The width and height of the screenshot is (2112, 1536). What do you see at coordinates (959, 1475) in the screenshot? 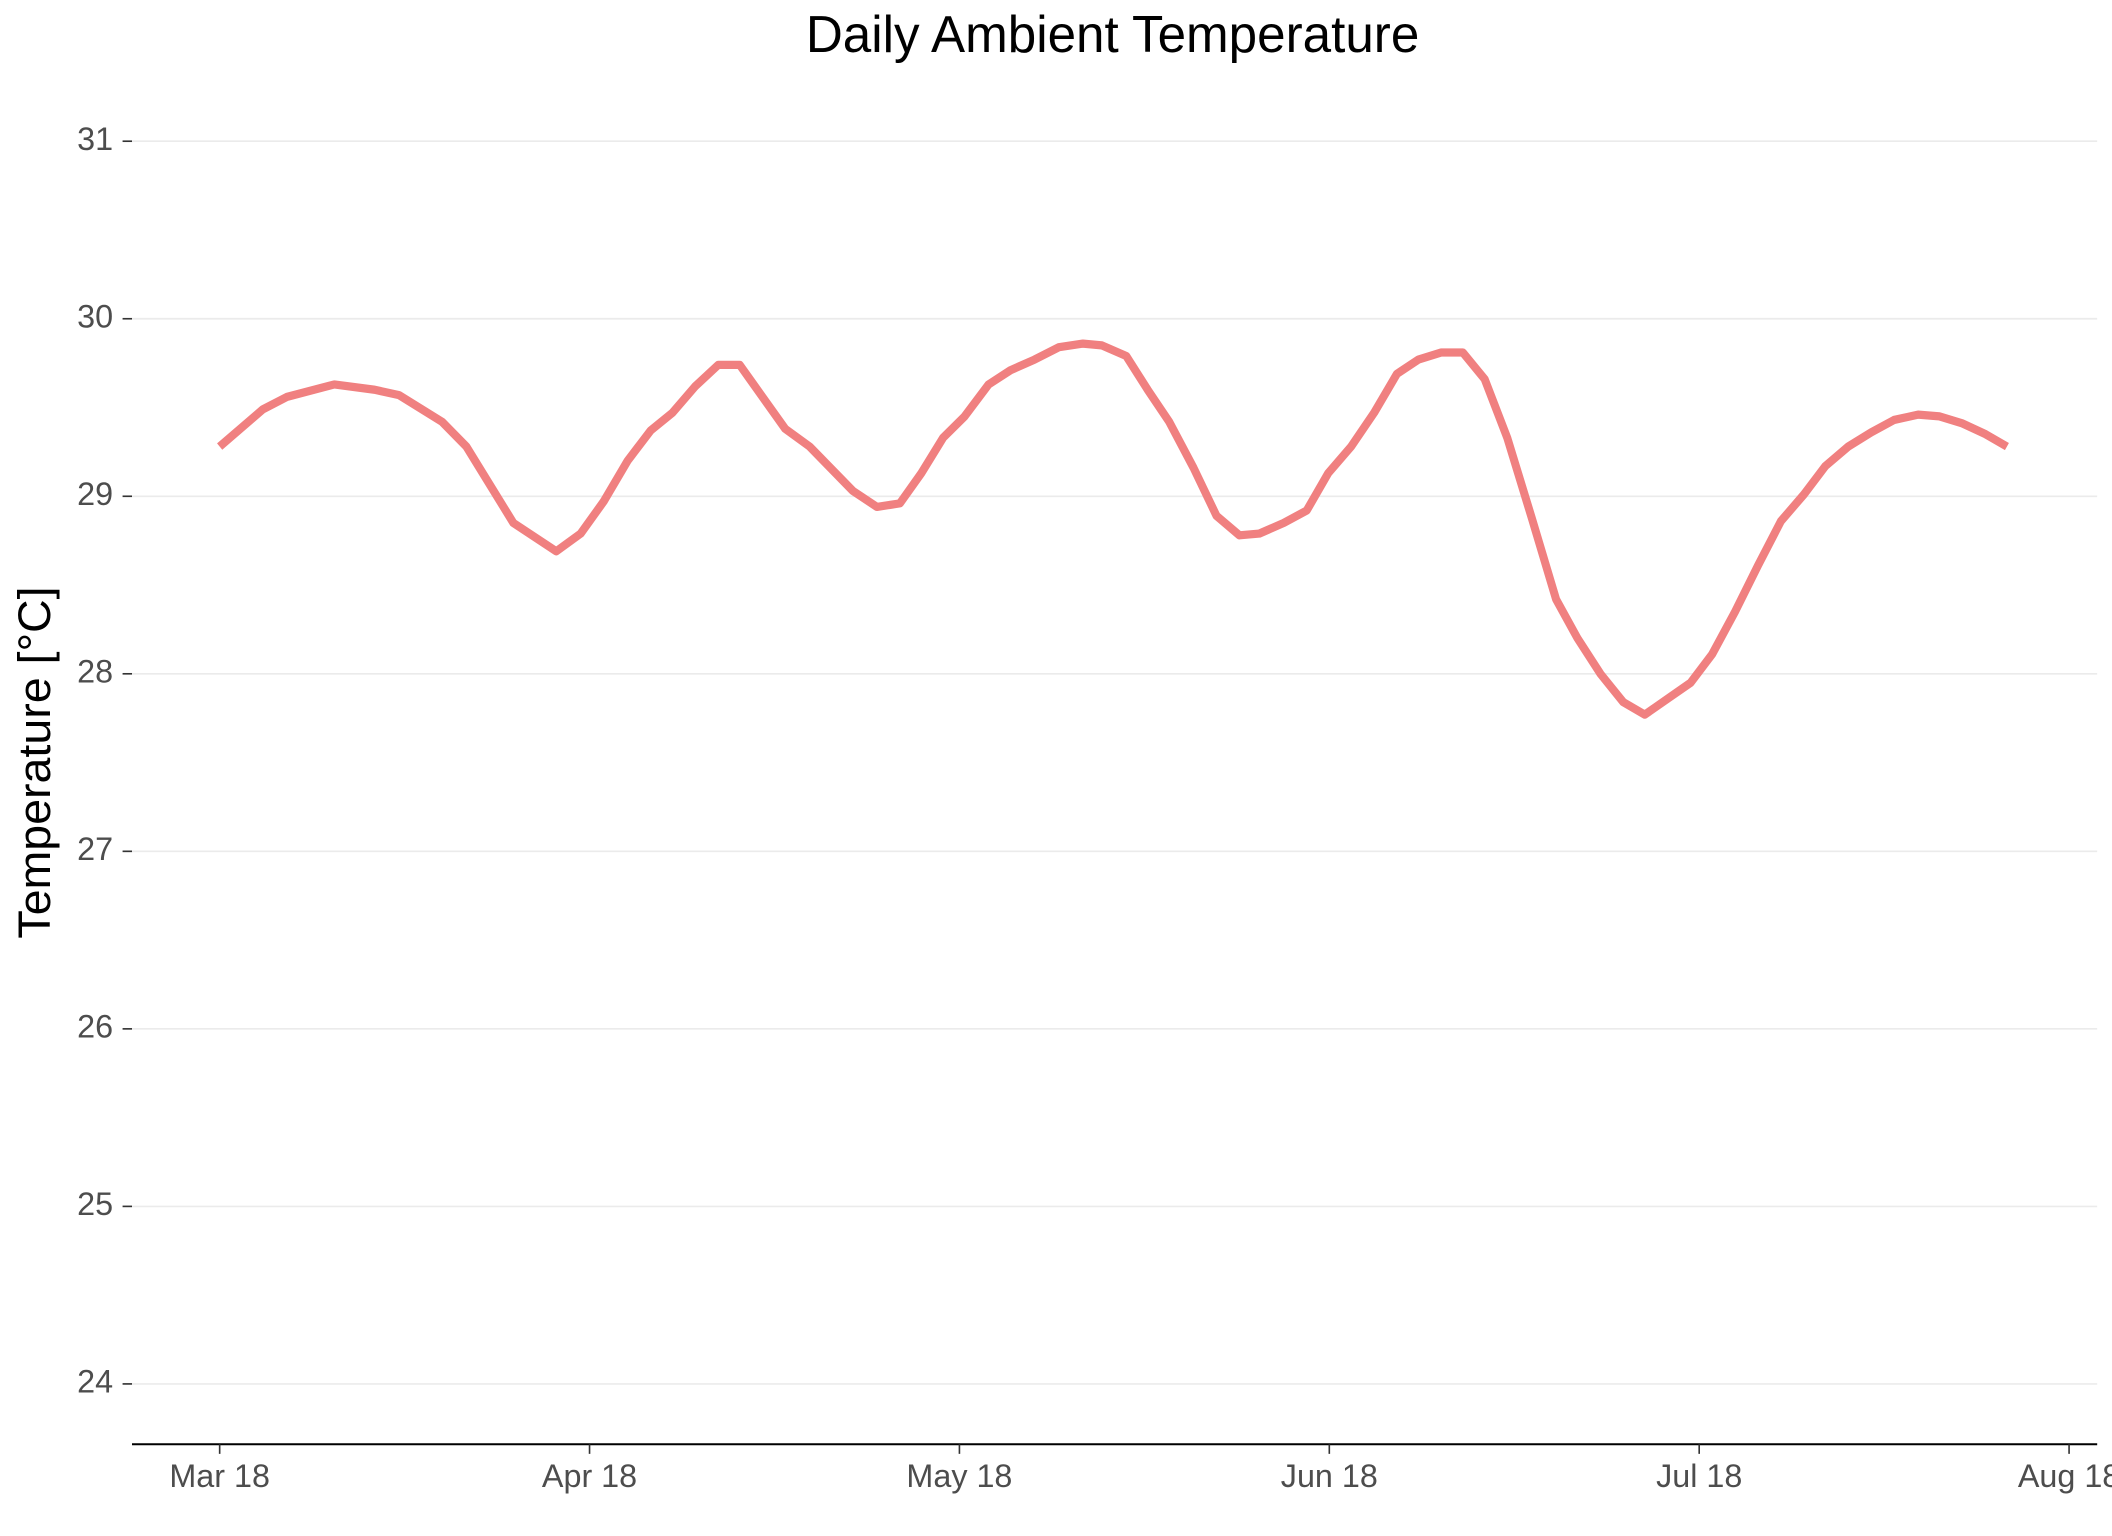
I see `x-tick-label: May 18` at bounding box center [959, 1475].